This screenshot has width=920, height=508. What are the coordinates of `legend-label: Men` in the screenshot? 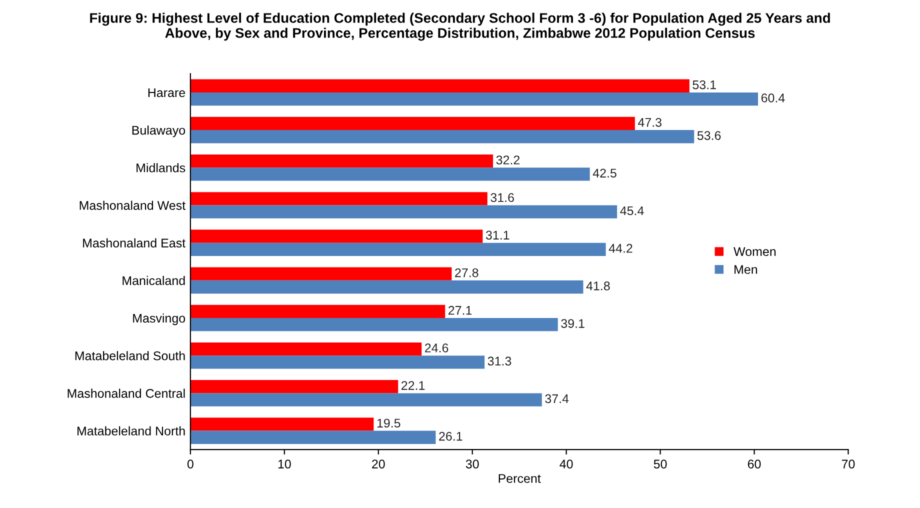 It's located at (746, 269).